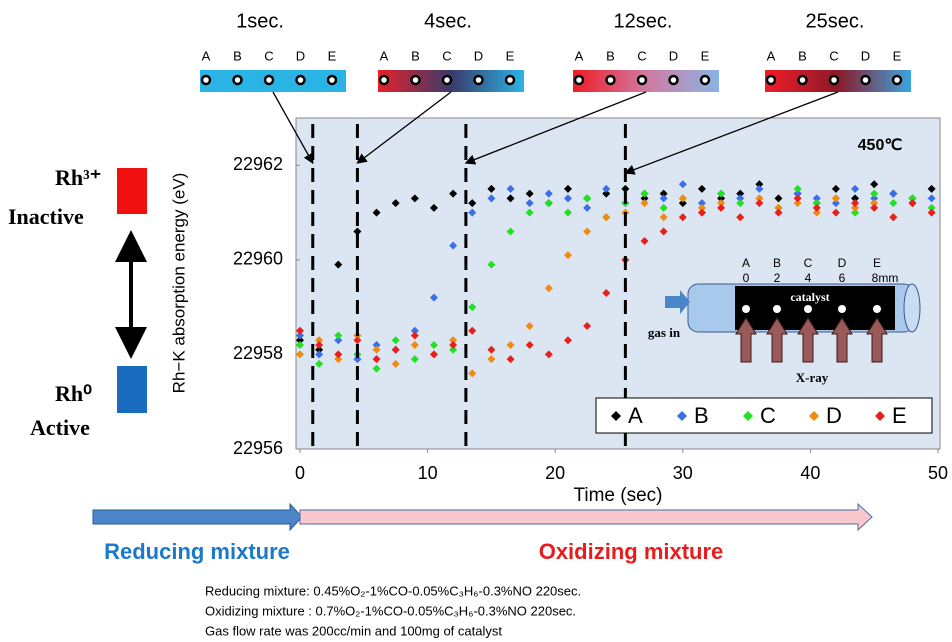 The width and height of the screenshot is (952, 642). Describe the element at coordinates (842, 263) in the screenshot. I see `inset-position: D` at that location.